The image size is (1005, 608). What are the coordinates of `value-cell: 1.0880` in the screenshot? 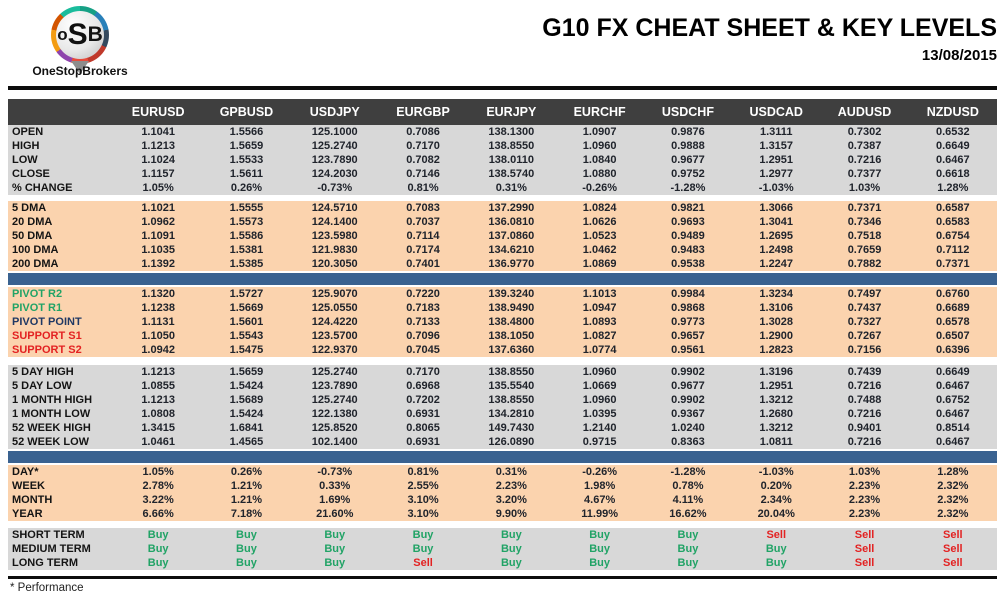 It's located at (599, 174).